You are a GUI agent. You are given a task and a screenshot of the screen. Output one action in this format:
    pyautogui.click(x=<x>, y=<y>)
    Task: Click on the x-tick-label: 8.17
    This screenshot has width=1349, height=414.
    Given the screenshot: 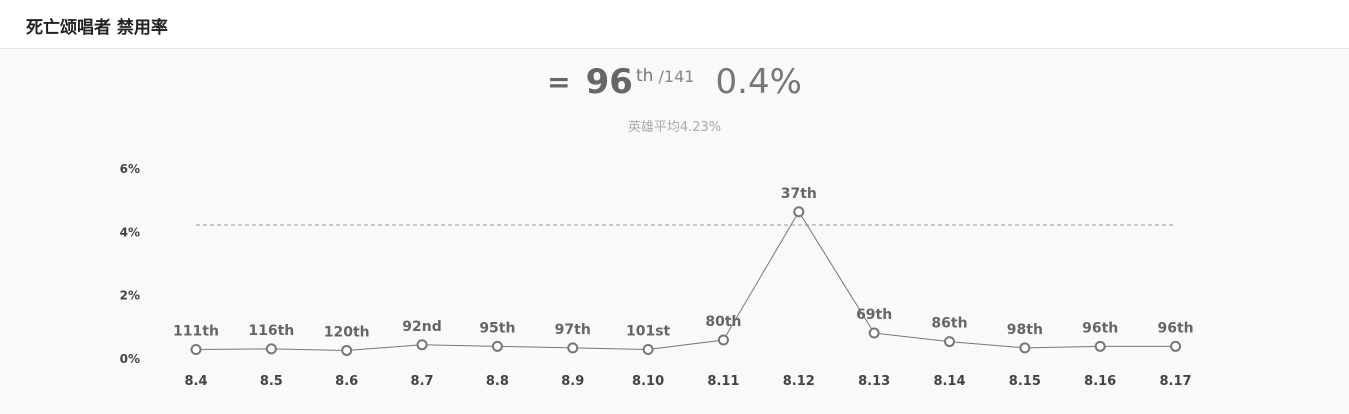 What is the action you would take?
    pyautogui.click(x=1176, y=381)
    